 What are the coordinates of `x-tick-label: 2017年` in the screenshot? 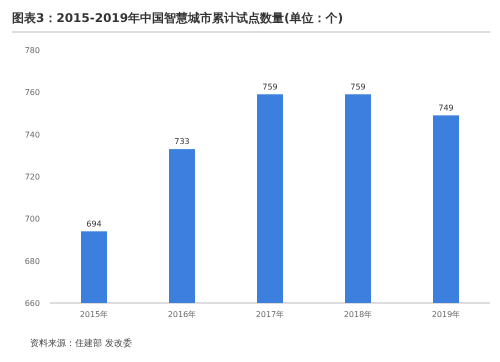 It's located at (270, 314).